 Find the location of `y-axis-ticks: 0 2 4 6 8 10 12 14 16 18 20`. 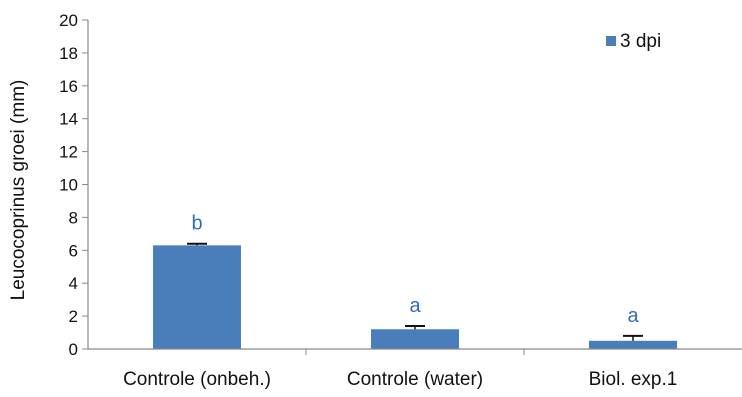

y-axis-ticks: 0 2 4 6 8 10 12 14 16 18 20 is located at coordinates (73, 185).